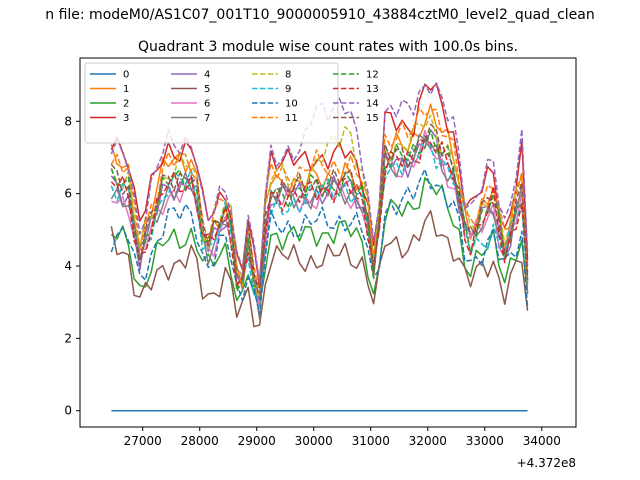 The width and height of the screenshot is (640, 480). Describe the element at coordinates (542, 441) in the screenshot. I see `x-tick-label: 34000` at that location.